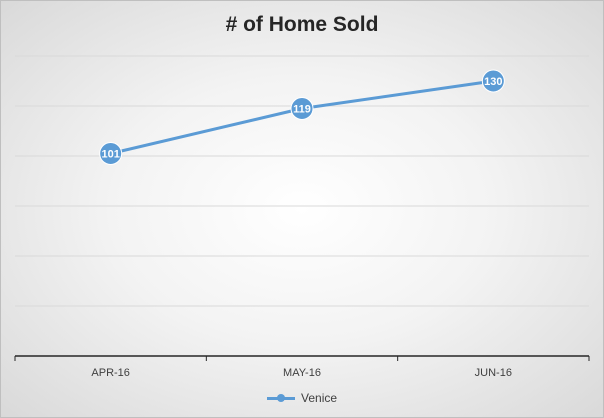  I want to click on legend-marker, so click(281, 398).